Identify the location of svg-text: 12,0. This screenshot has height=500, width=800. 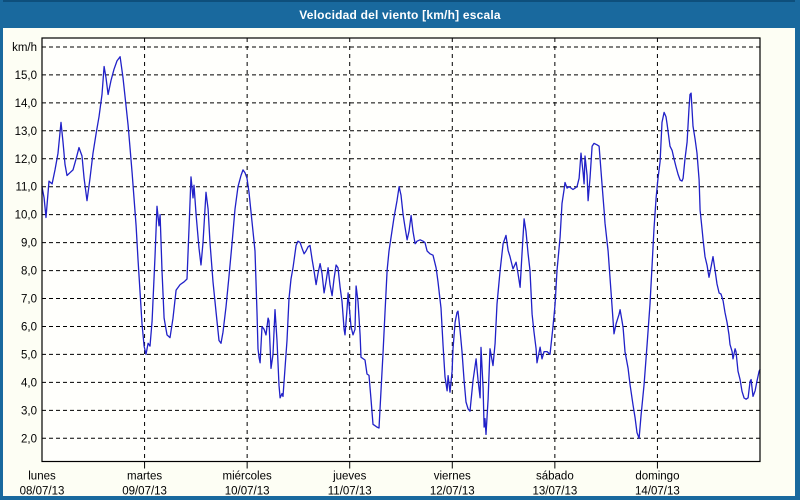
(26, 160).